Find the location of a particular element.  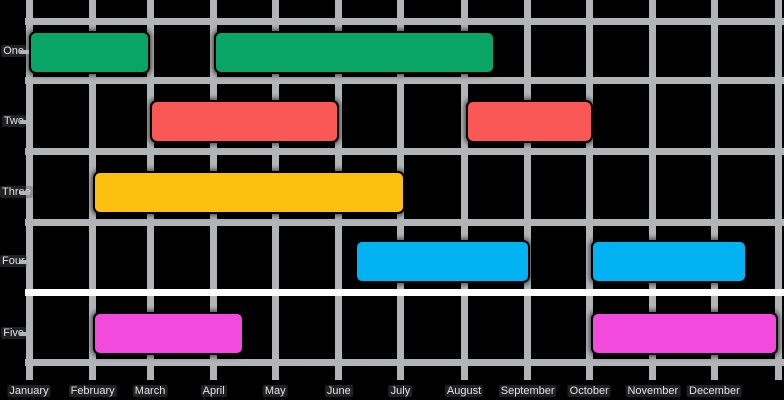

x-axis-label-text: October is located at coordinates (589, 391).